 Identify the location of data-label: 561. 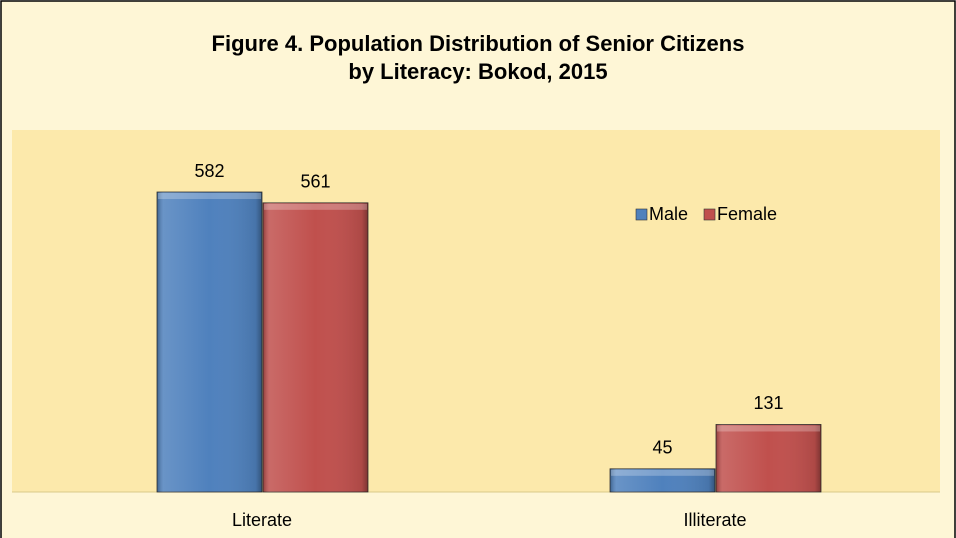
(315, 182).